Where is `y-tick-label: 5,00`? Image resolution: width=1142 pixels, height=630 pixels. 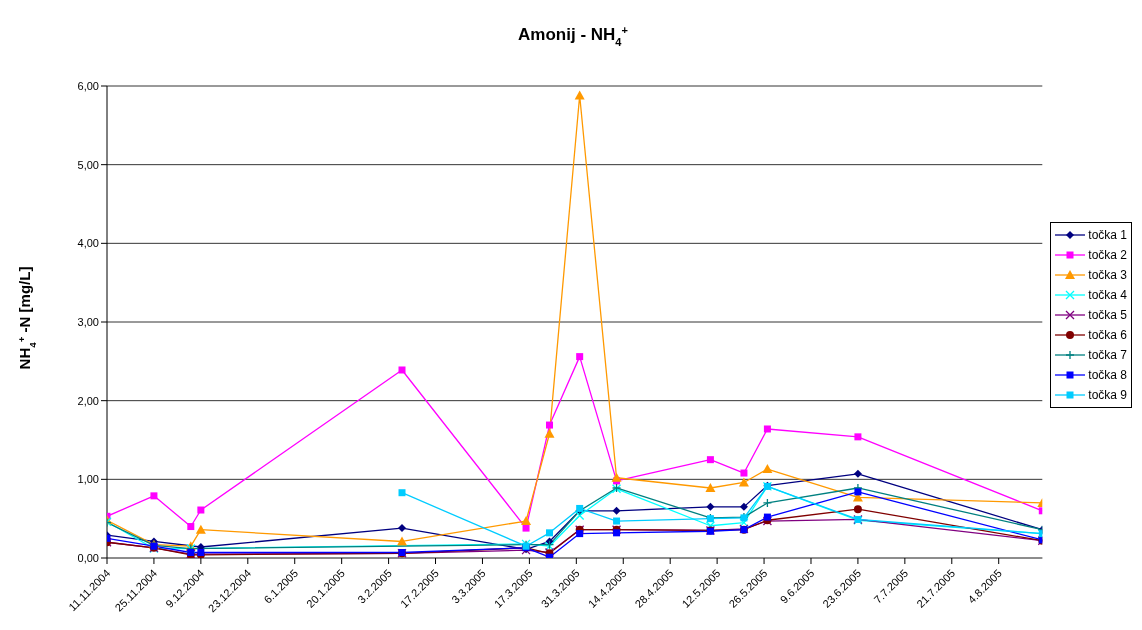 y-tick-label: 5,00 is located at coordinates (88, 164).